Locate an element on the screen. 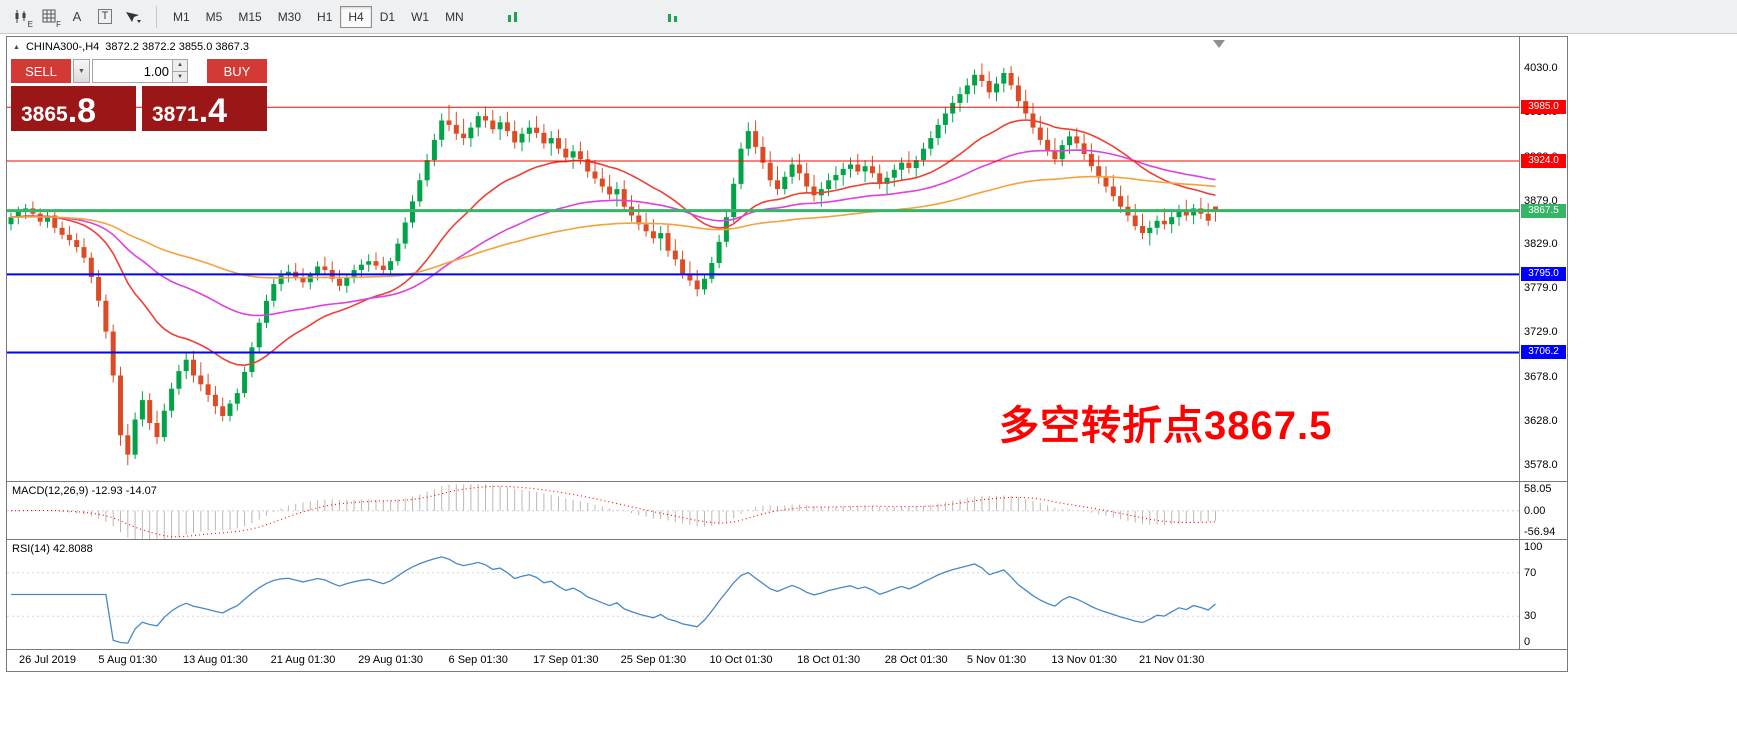  time-tick-label: 5 Nov 01:30 is located at coordinates (996, 660).